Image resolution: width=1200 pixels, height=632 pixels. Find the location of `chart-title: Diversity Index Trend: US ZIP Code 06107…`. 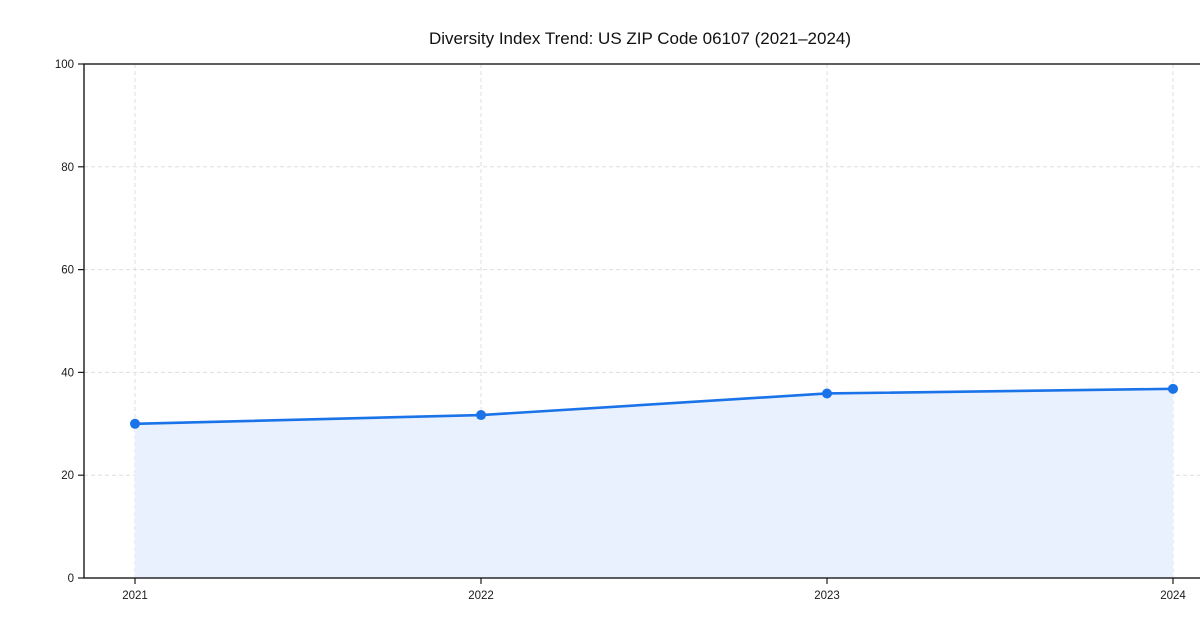

chart-title: Diversity Index Trend: US ZIP Code 06107… is located at coordinates (640, 38).